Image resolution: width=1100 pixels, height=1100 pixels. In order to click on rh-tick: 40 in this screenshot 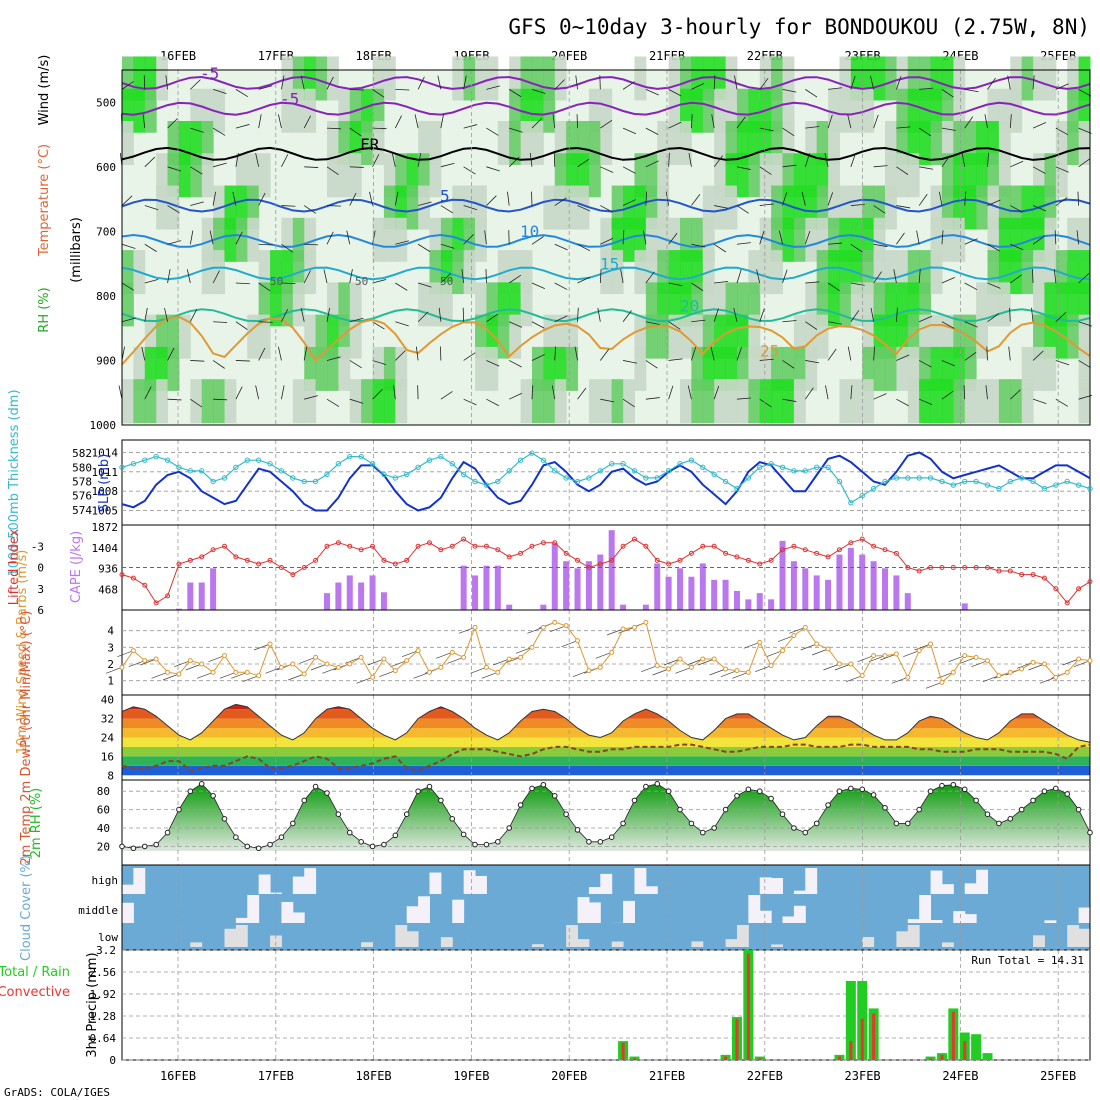, I will do `click(103, 828)`.